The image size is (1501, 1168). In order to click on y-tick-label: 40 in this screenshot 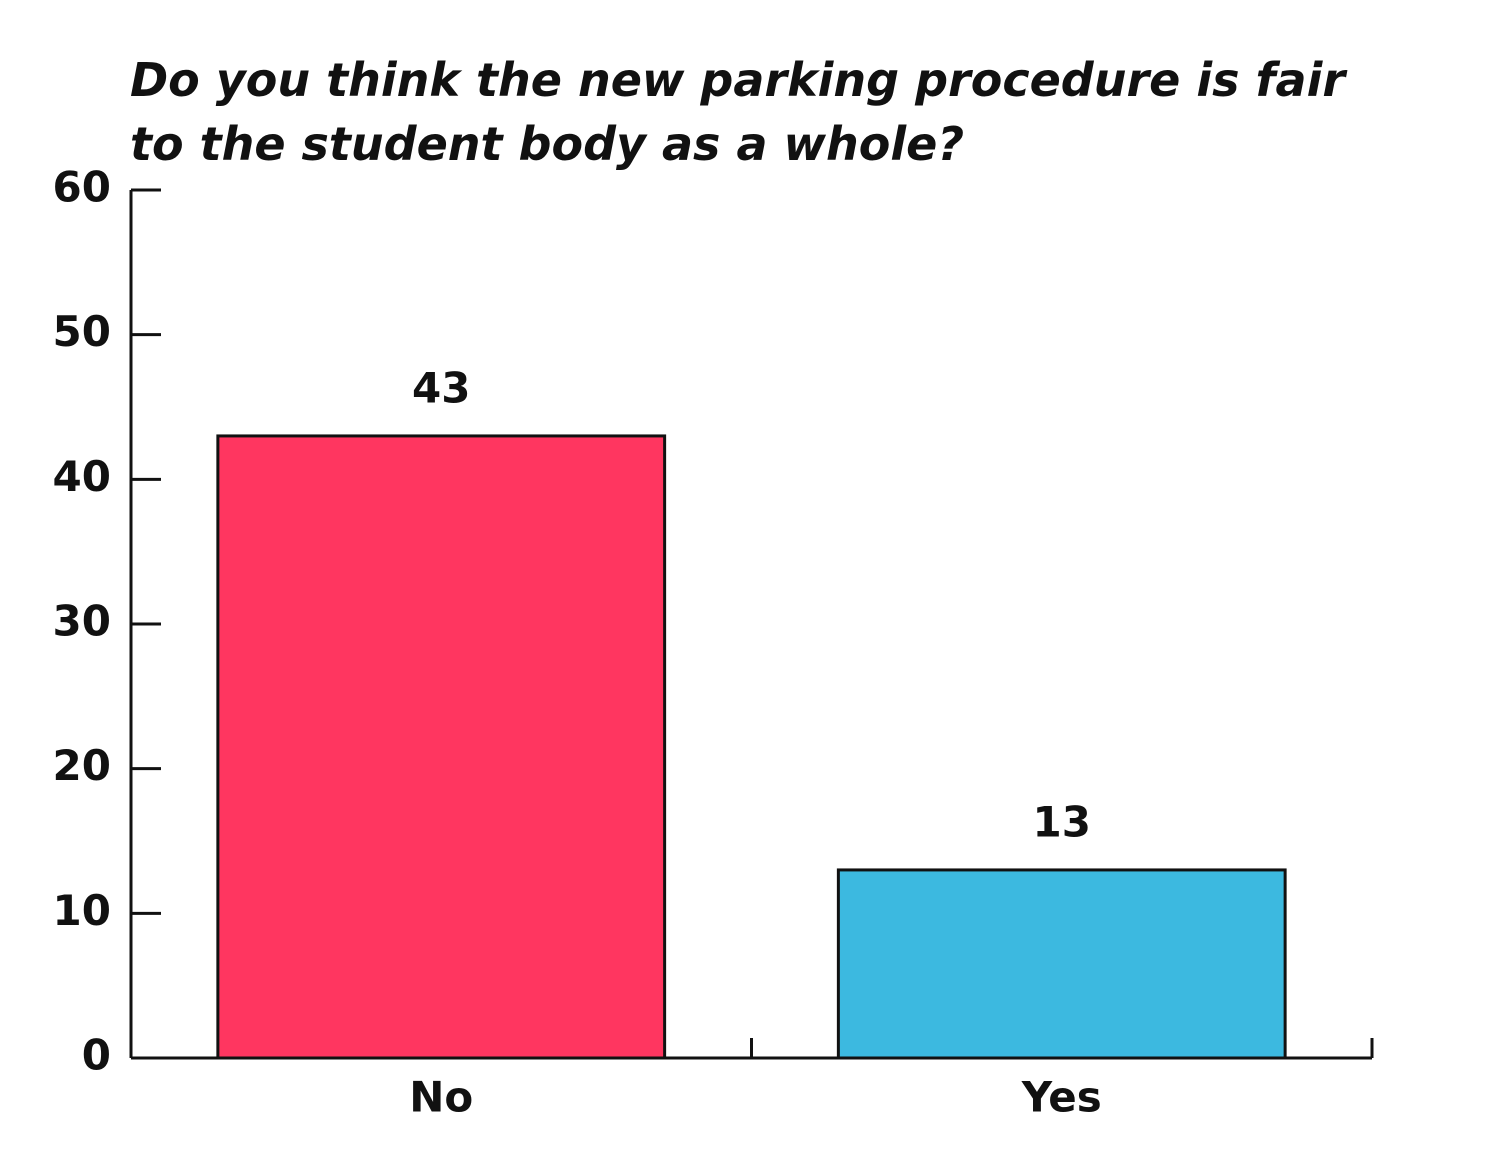, I will do `click(82, 476)`.